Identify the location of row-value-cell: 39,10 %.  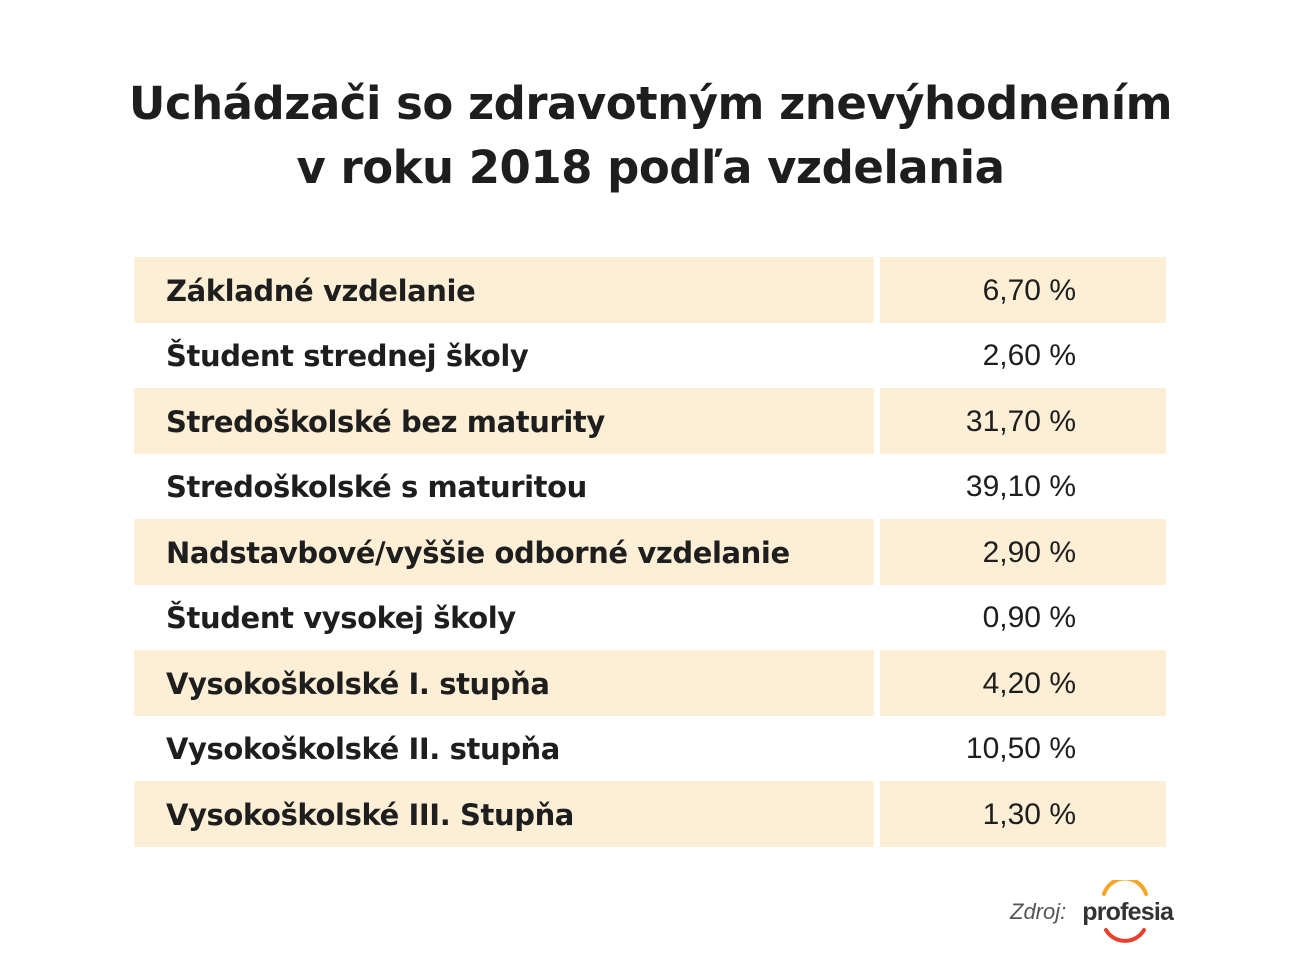
(1023, 487).